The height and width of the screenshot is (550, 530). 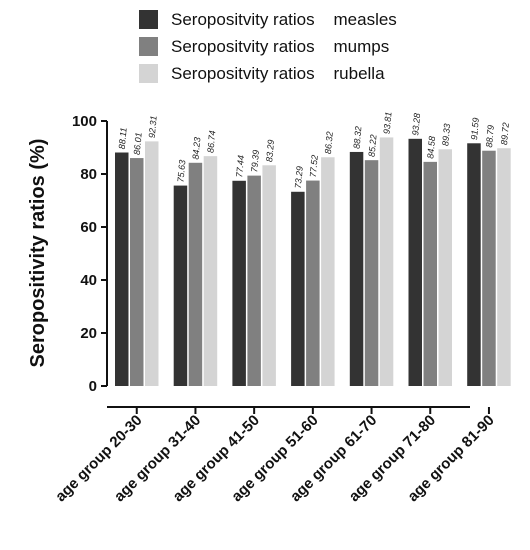 I want to click on data-label: 92.31, so click(x=153, y=126).